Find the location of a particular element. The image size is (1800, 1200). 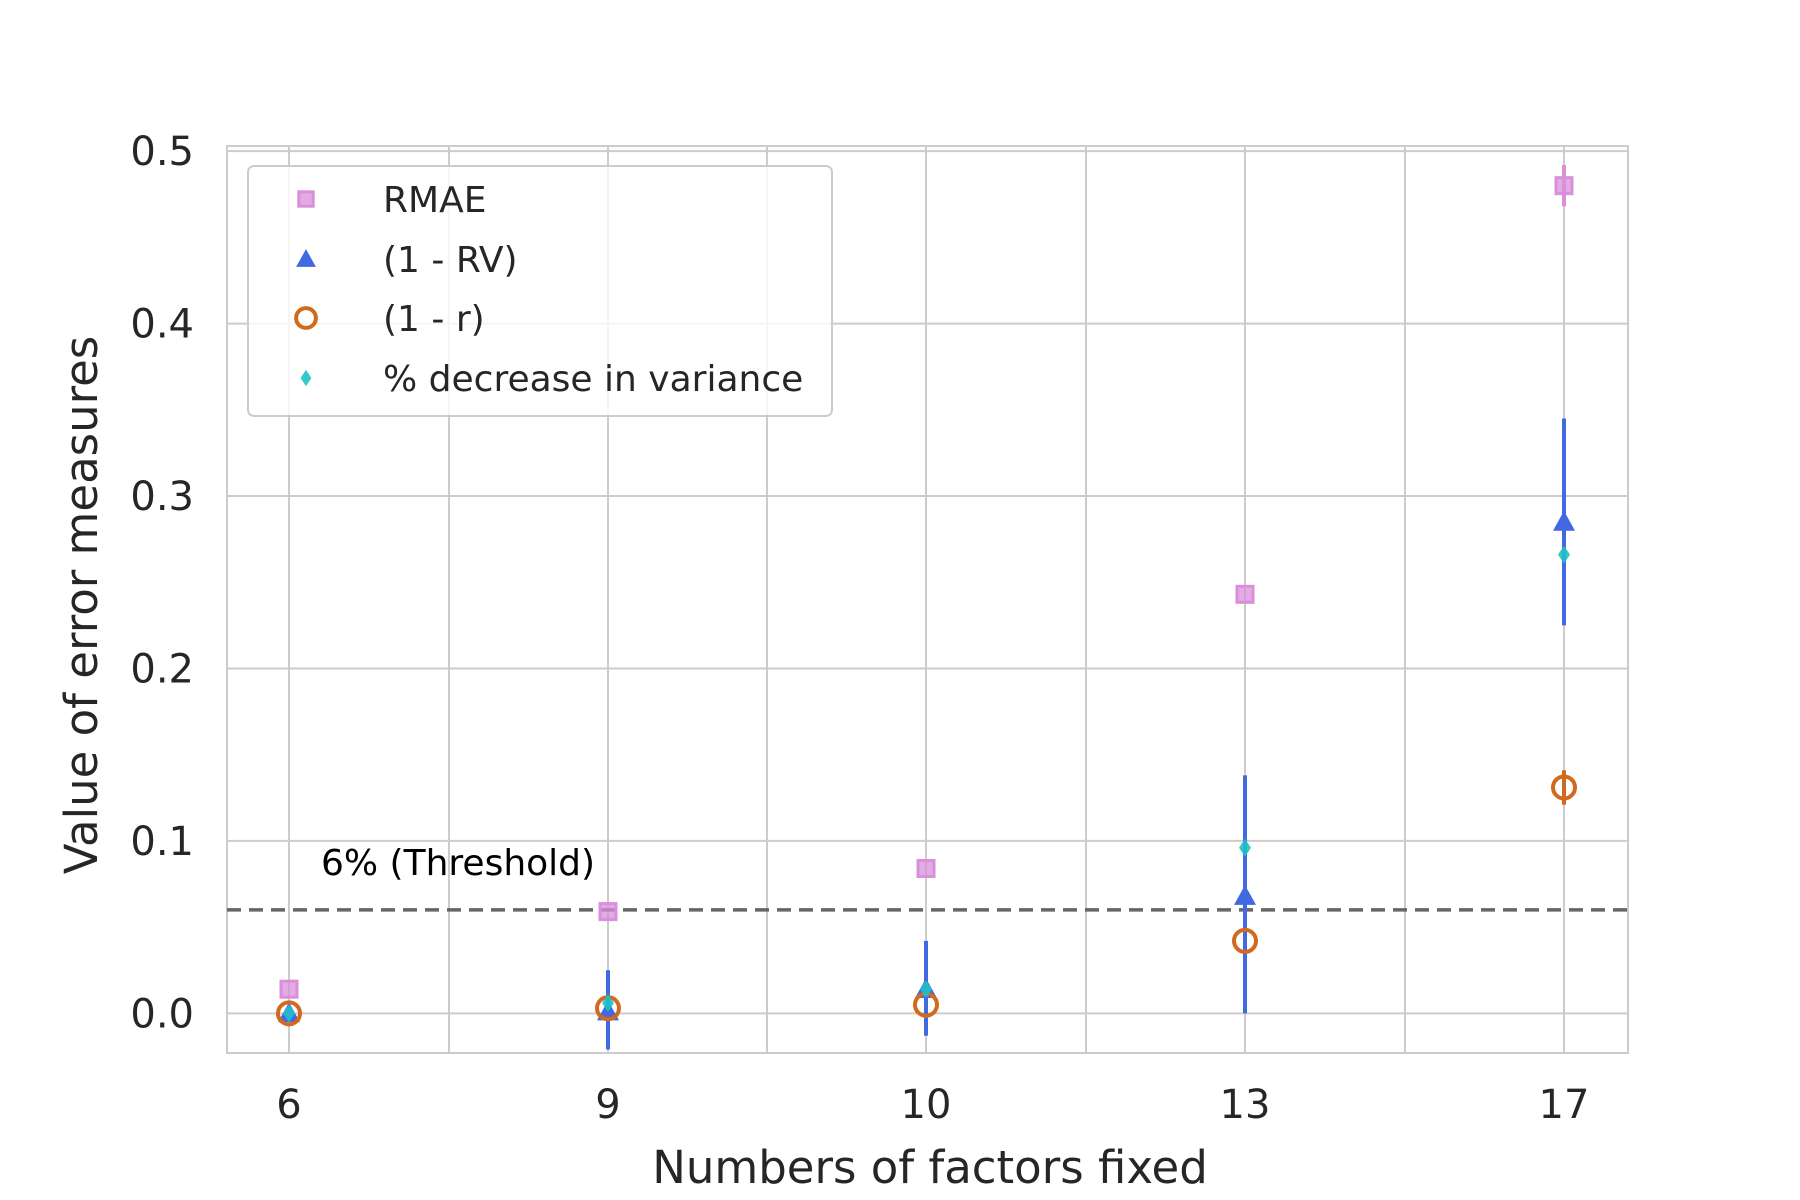

x-tick-label: 9 is located at coordinates (607, 1105).